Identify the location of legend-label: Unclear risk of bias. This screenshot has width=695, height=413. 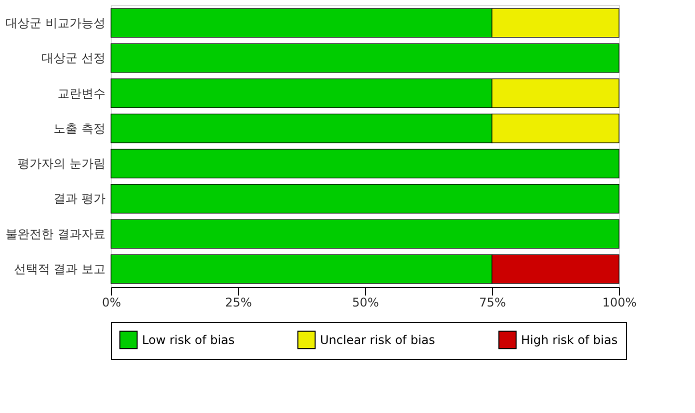
(378, 339).